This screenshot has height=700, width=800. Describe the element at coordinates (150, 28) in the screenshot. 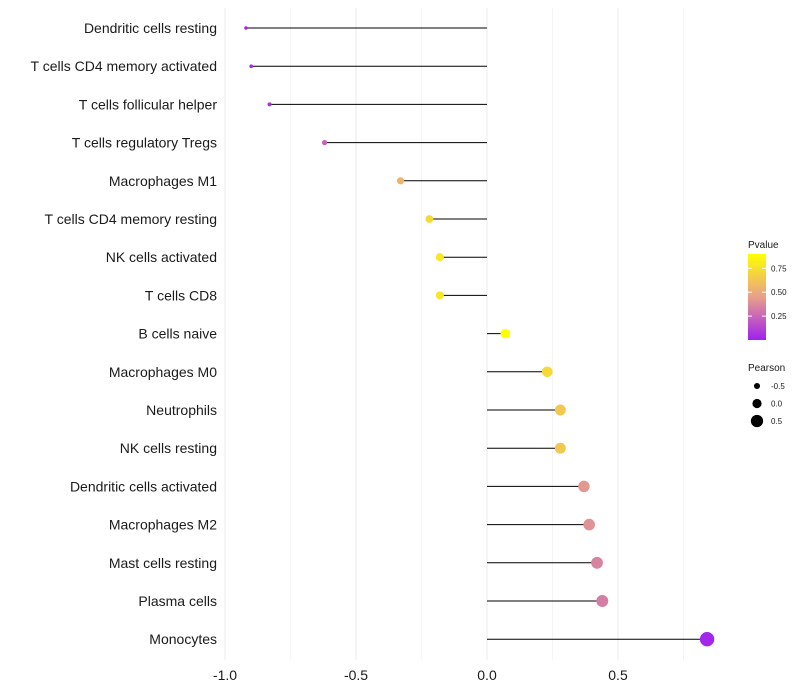

I see `category-label: Dendritic cells resting` at that location.